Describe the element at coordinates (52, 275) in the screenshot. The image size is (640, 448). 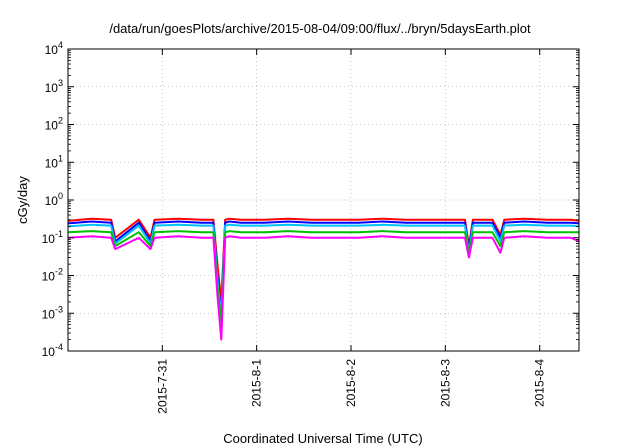
I see `y-tick-label: 10⁻²` at that location.